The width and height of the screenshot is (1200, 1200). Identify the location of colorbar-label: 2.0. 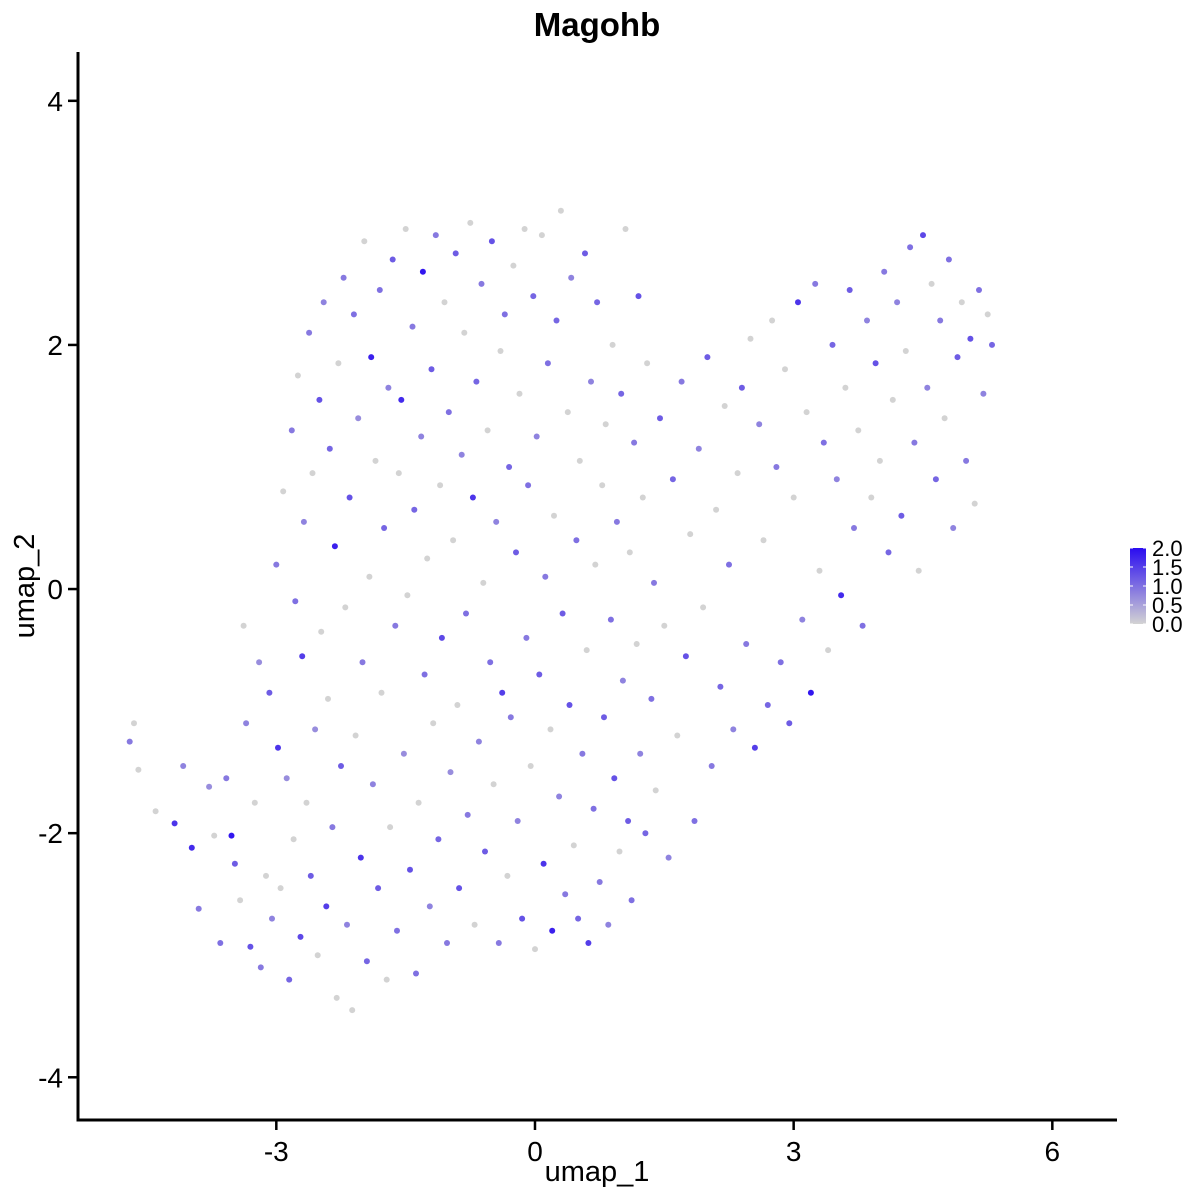
(1167, 548).